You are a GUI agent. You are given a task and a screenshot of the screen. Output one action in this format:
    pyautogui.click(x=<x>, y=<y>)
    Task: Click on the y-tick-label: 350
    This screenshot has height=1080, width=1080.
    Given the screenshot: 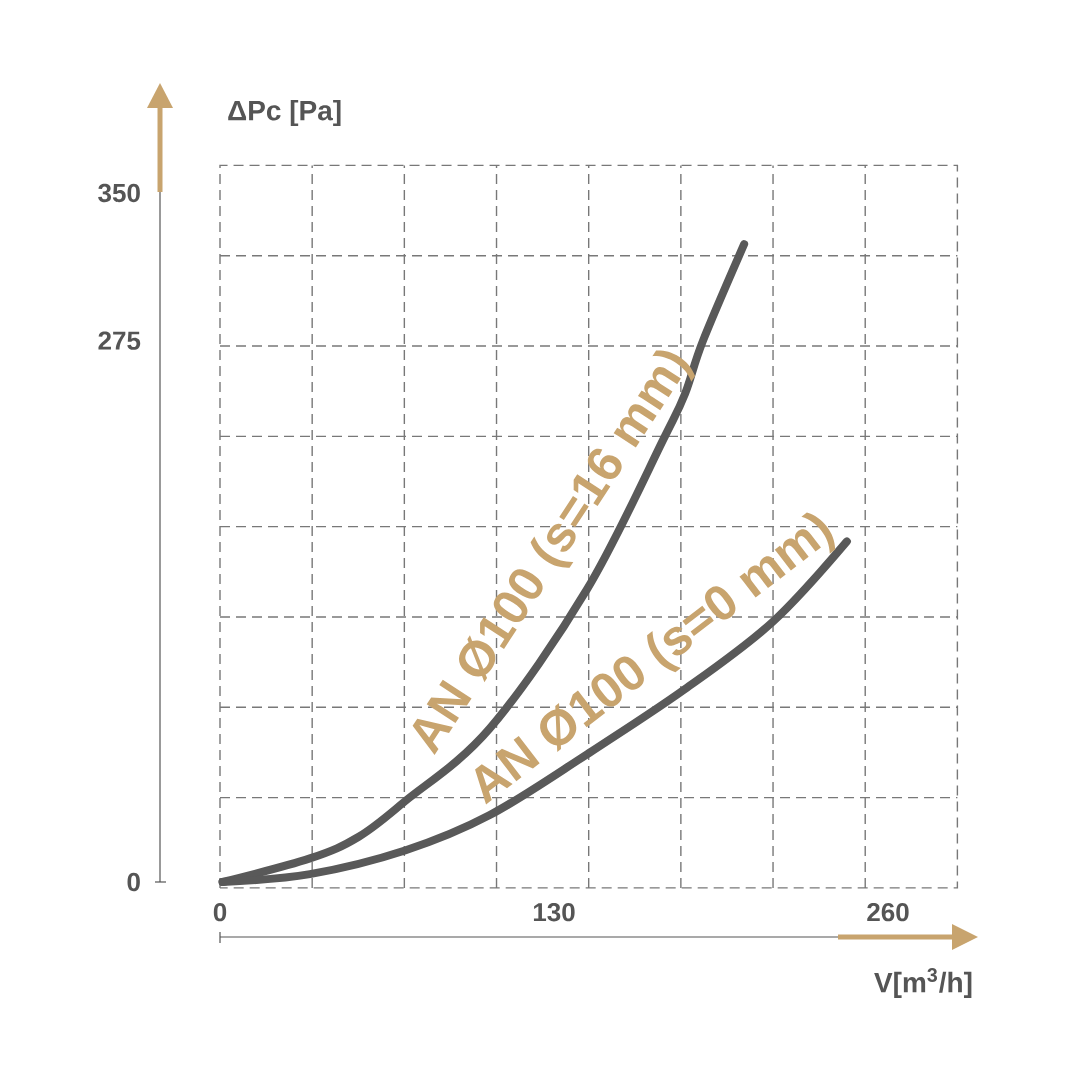 What is the action you would take?
    pyautogui.click(x=119, y=193)
    